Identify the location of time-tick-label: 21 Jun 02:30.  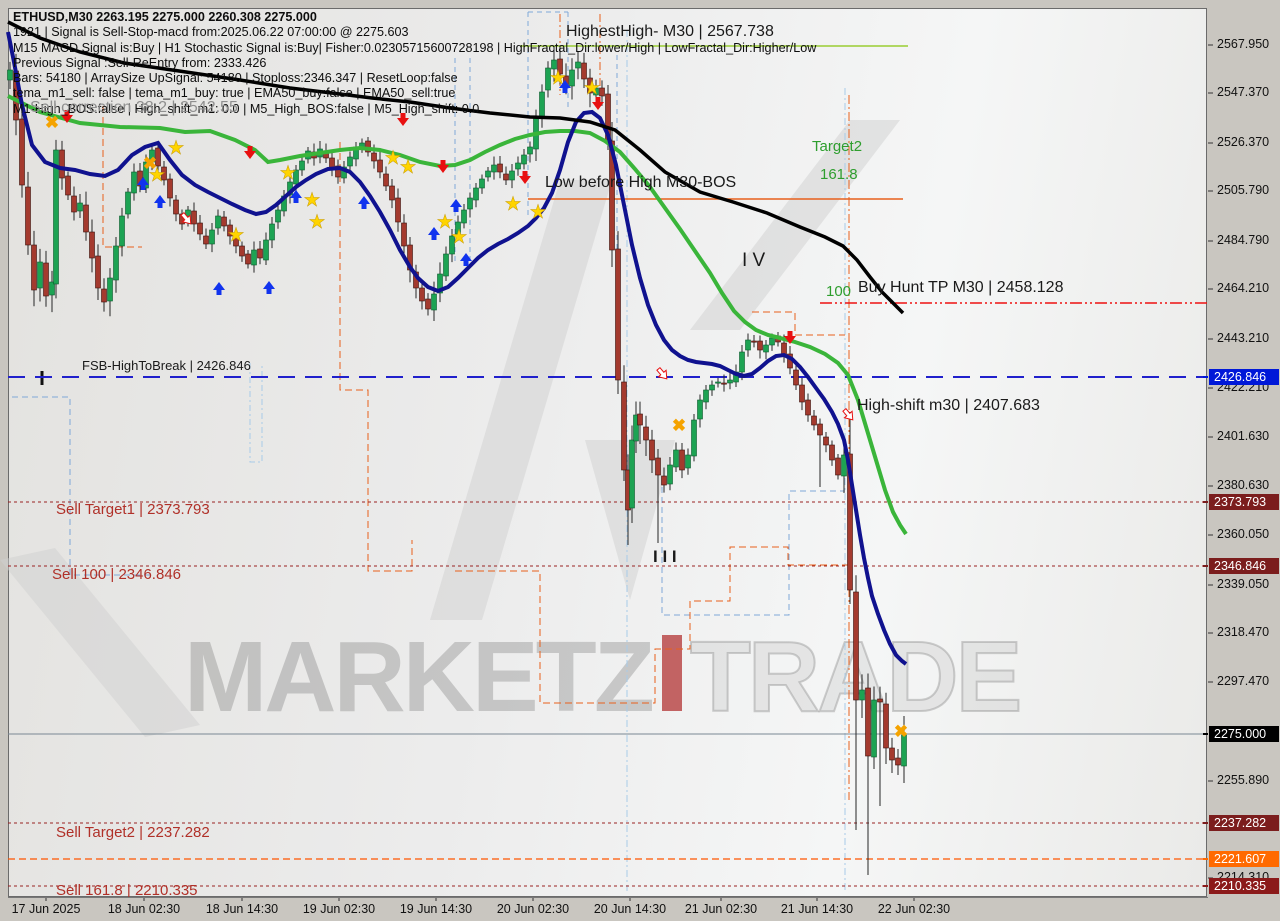
(721, 909).